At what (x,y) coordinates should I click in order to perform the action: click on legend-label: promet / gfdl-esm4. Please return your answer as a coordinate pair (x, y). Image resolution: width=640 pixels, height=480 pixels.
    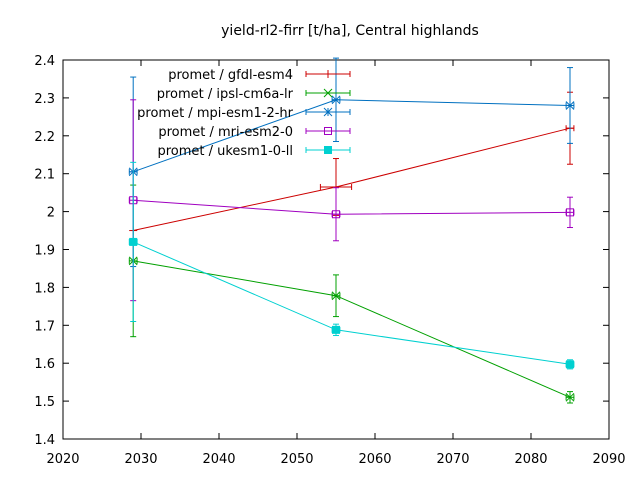
    Looking at the image, I should click on (230, 75).